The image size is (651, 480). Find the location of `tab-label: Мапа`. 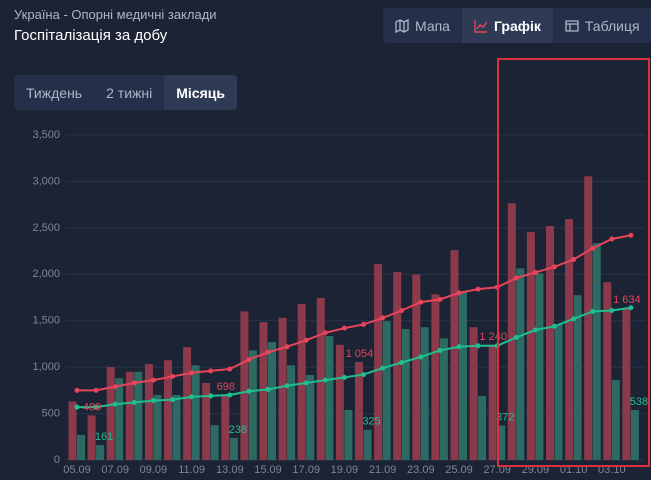

tab-label: Мапа is located at coordinates (432, 25).